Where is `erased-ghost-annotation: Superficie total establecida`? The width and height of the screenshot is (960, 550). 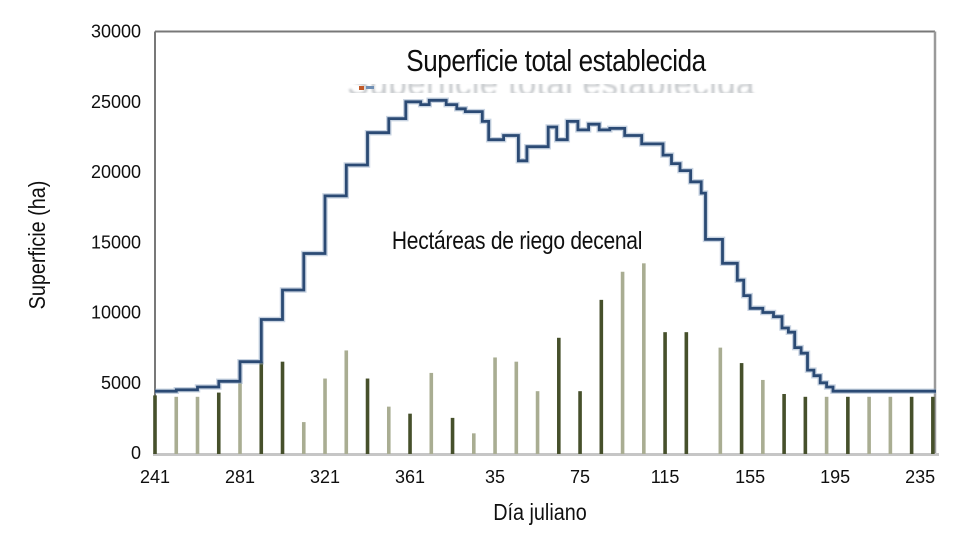
erased-ghost-annotation: Superficie total establecida is located at coordinates (551, 88).